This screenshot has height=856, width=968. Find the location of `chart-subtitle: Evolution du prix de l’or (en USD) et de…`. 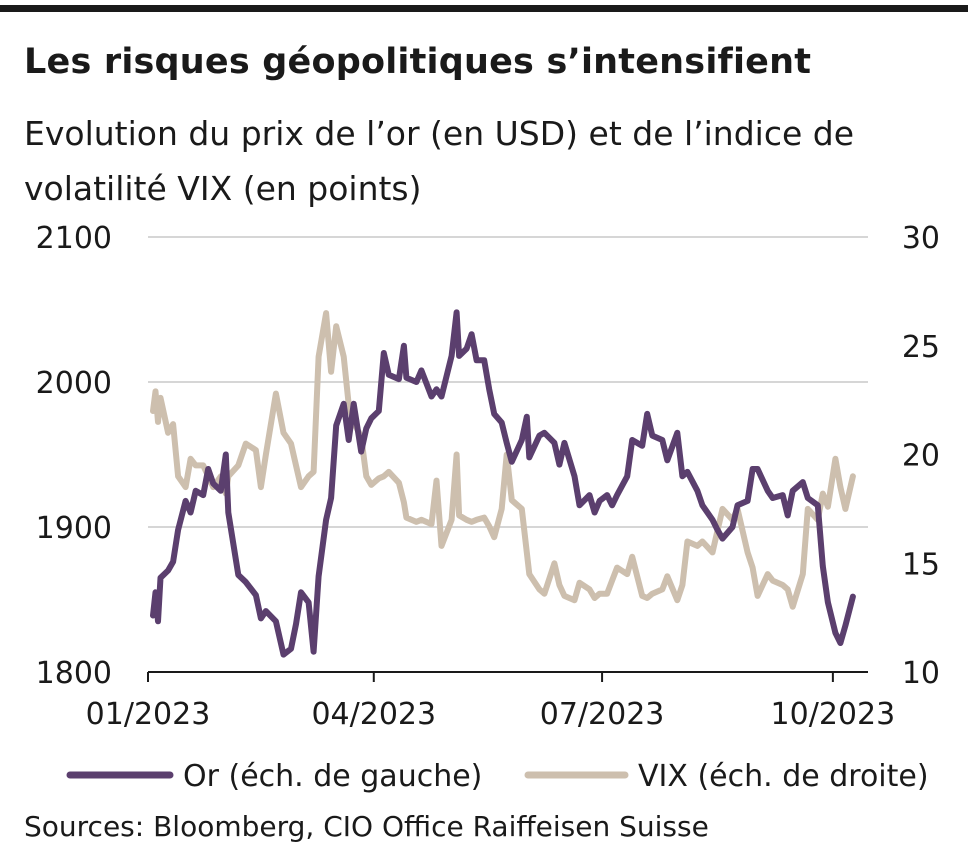

chart-subtitle: Evolution du prix de l’or (en USD) et de… is located at coordinates (439, 161).